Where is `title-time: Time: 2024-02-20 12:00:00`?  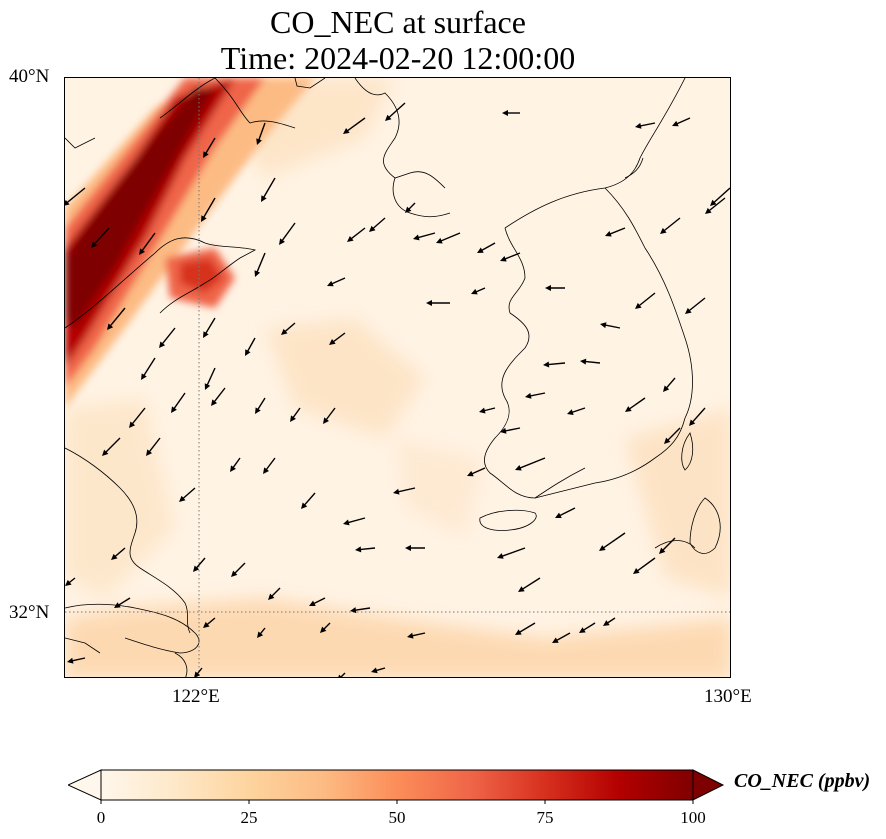
title-time: Time: 2024-02-20 12:00:00 is located at coordinates (398, 58).